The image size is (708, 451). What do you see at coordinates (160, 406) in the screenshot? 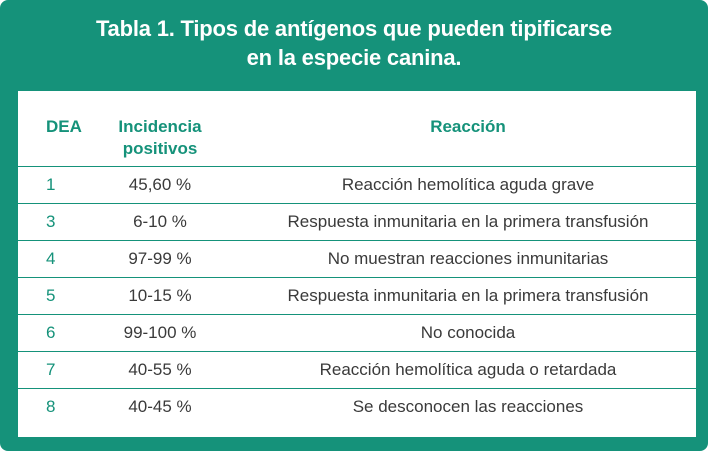
I see `cell-incidence: 40-45 %` at bounding box center [160, 406].